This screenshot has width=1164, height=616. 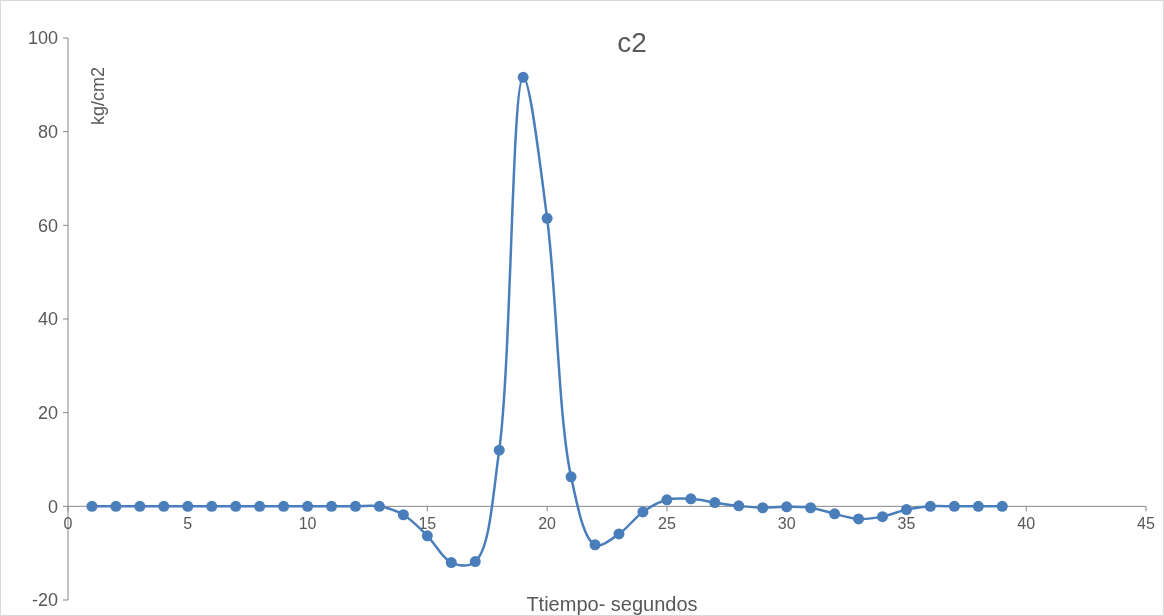 What do you see at coordinates (47, 225) in the screenshot?
I see `y-tick-label: 60` at bounding box center [47, 225].